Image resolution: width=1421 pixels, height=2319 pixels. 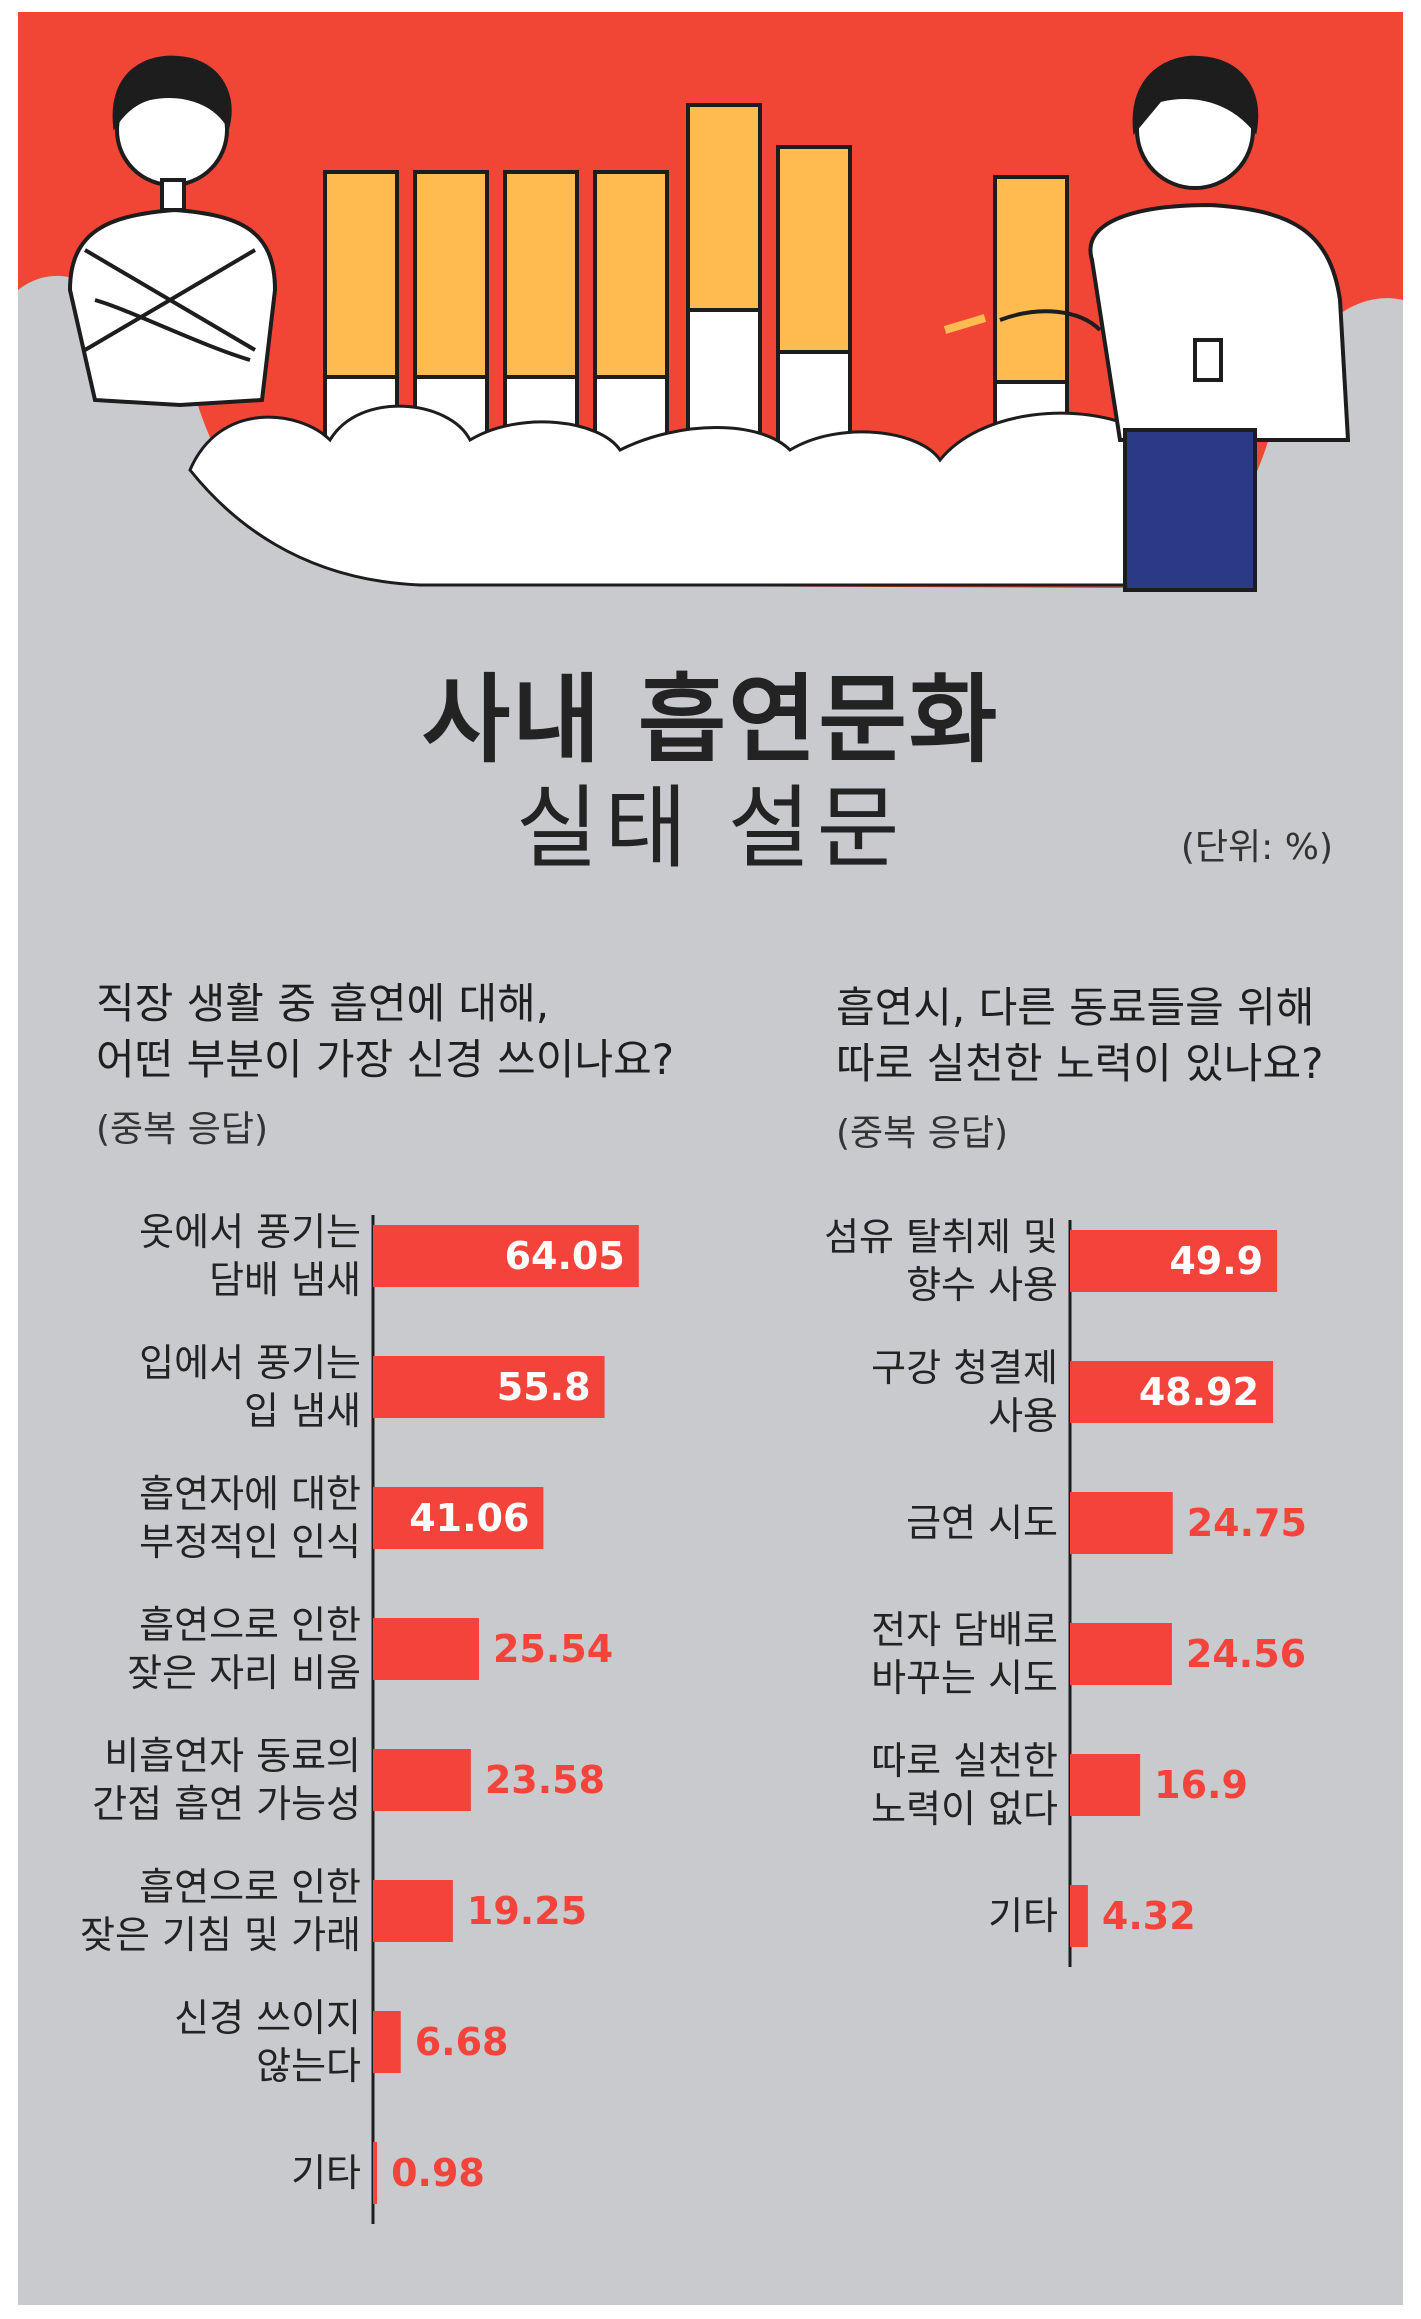 I want to click on data-label: 48.92, so click(x=1199, y=1392).